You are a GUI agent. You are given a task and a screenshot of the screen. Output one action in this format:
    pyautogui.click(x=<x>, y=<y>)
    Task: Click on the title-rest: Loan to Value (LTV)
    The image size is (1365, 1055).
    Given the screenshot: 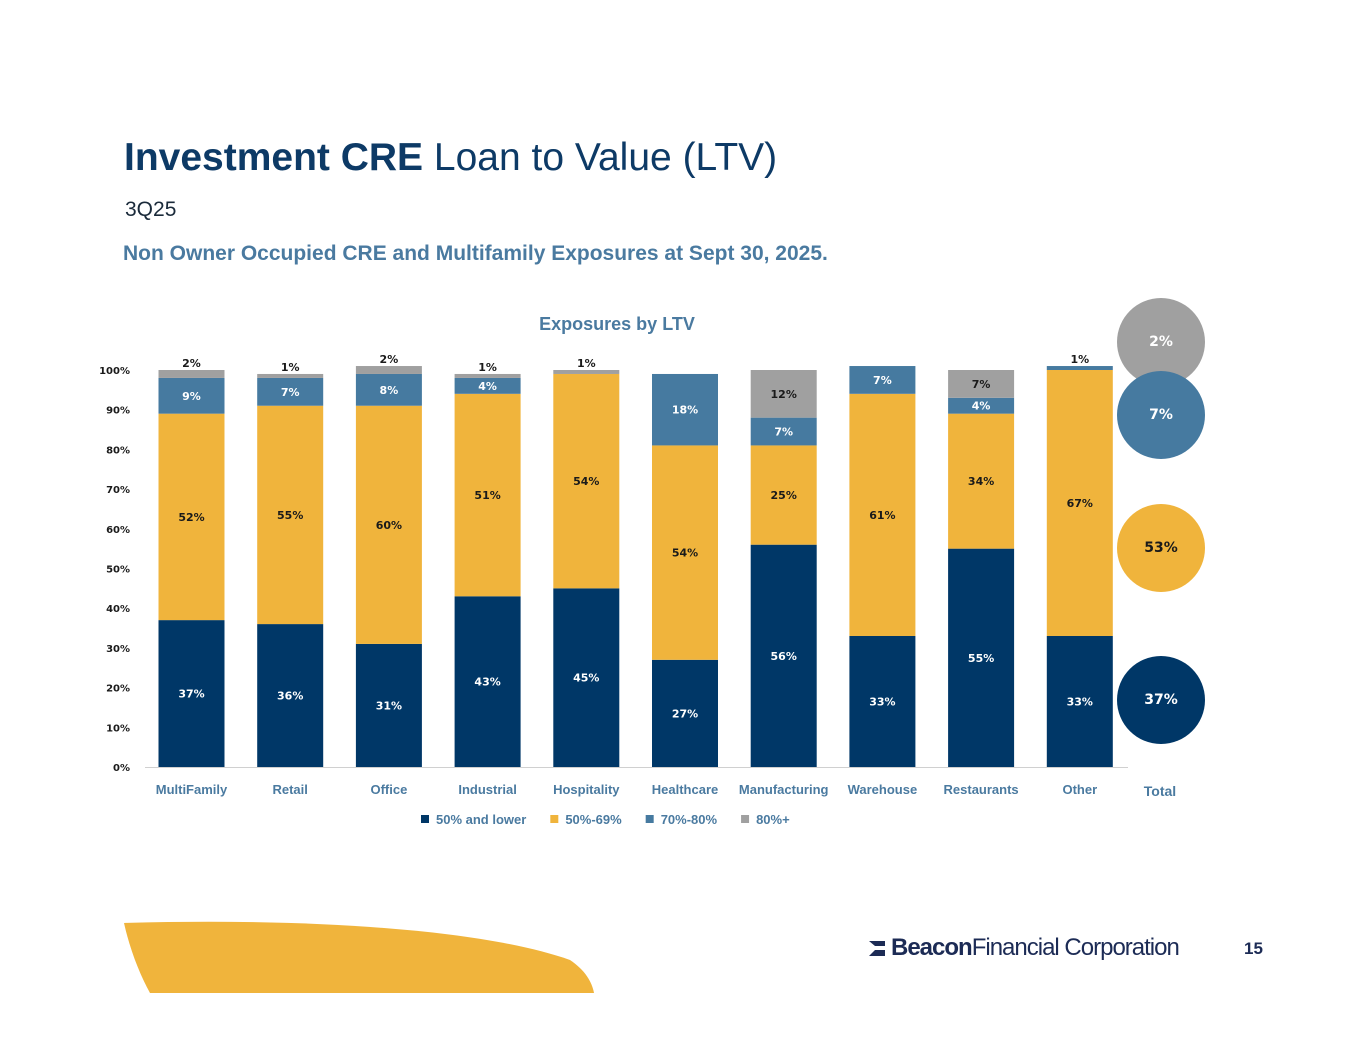 What is the action you would take?
    pyautogui.click(x=605, y=157)
    